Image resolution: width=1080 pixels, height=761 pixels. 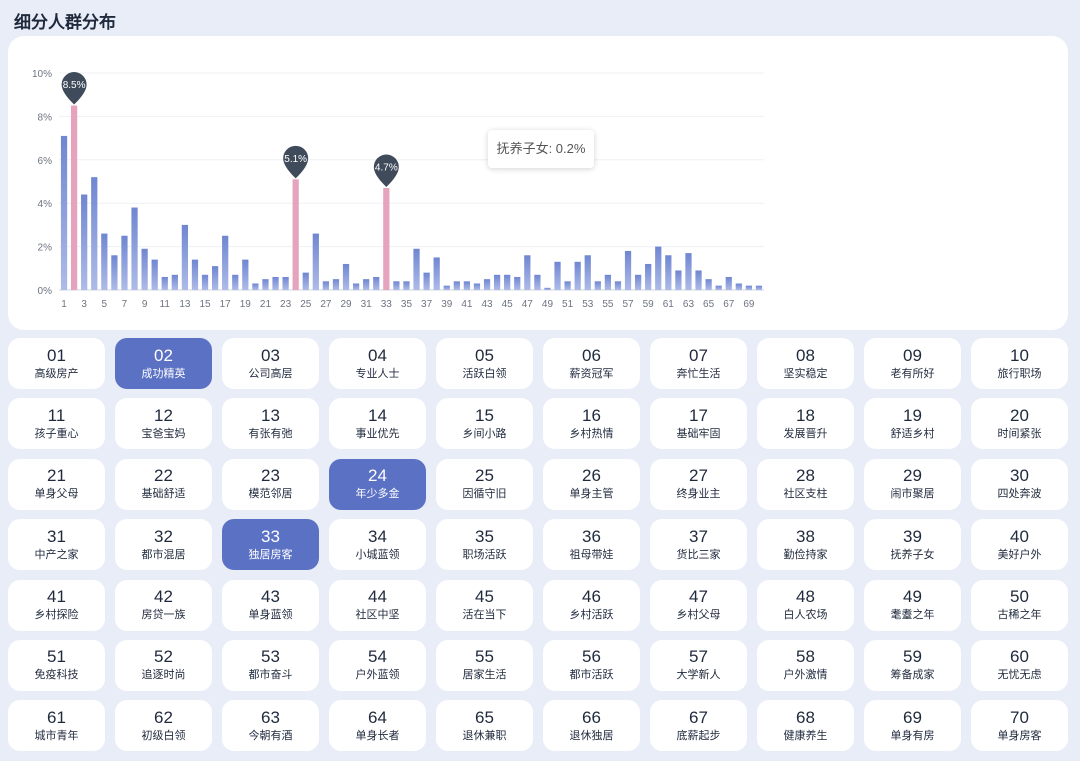 I want to click on segment-cell-41: 41 乡村探险, so click(x=56, y=605).